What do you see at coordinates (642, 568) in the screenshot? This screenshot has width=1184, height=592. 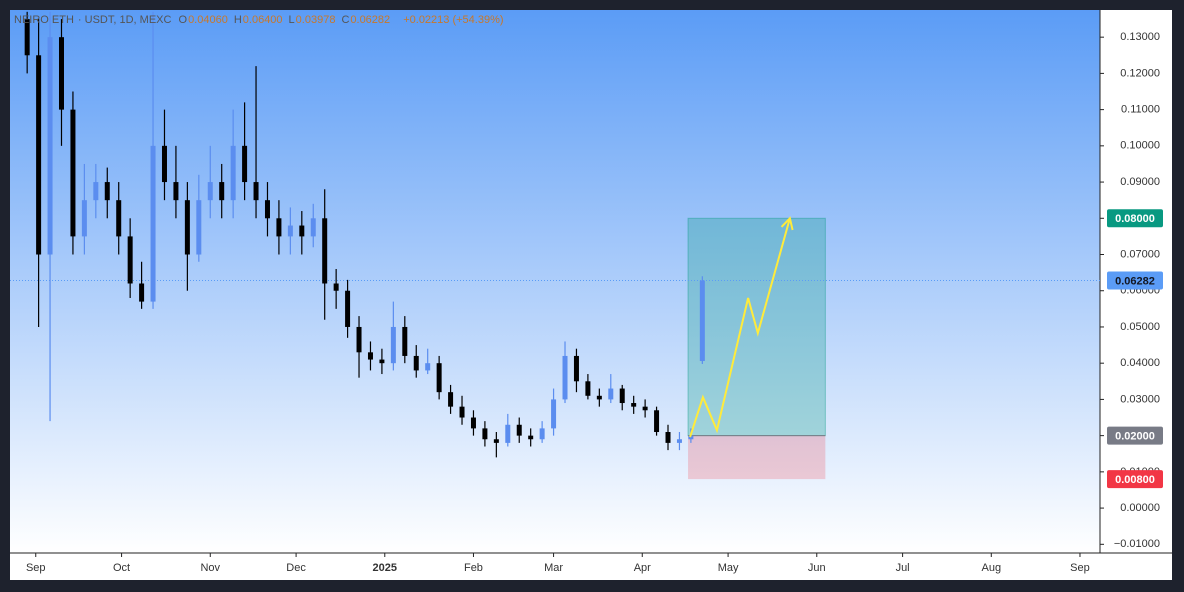 I see `x-tick-label: Apr` at bounding box center [642, 568].